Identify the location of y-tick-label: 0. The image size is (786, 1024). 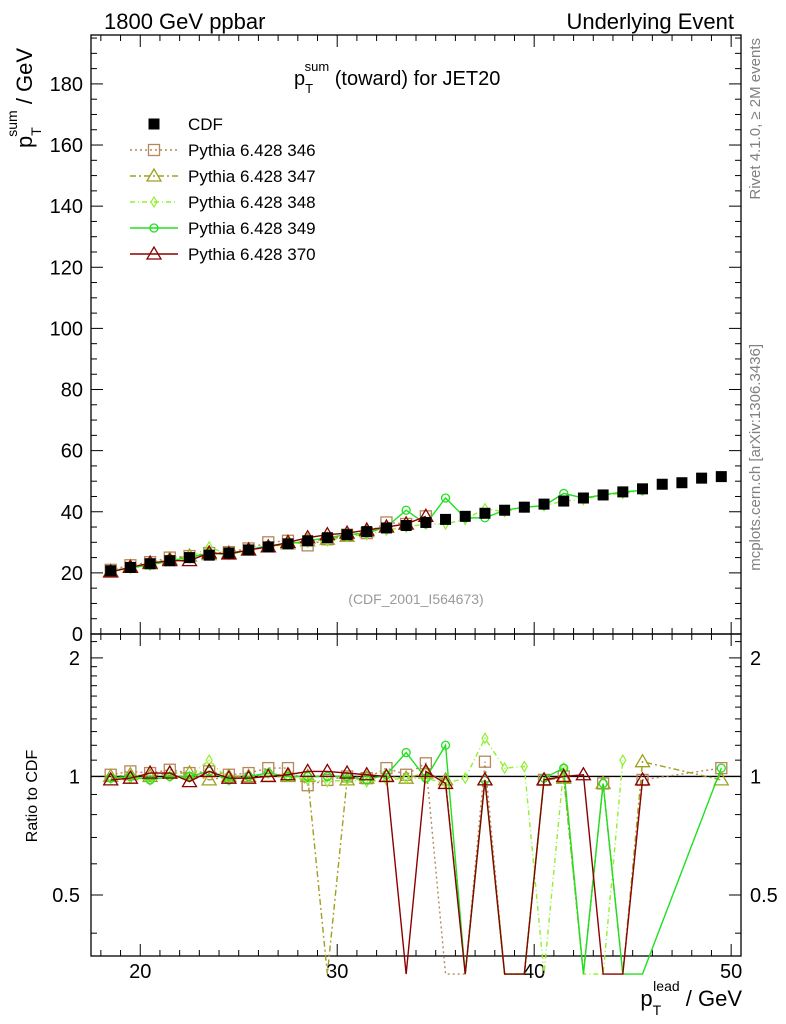
(77, 635).